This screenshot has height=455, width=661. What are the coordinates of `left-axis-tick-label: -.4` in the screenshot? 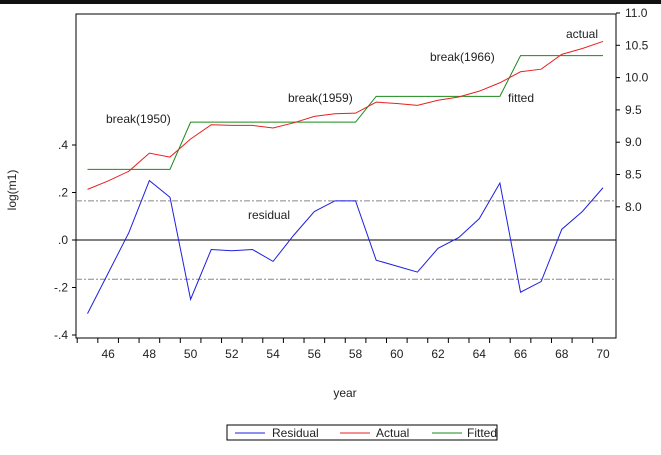 It's located at (61, 335).